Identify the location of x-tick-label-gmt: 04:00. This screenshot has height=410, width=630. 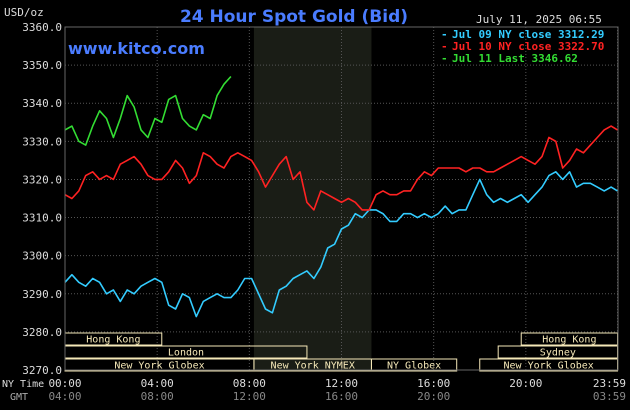
(64, 396).